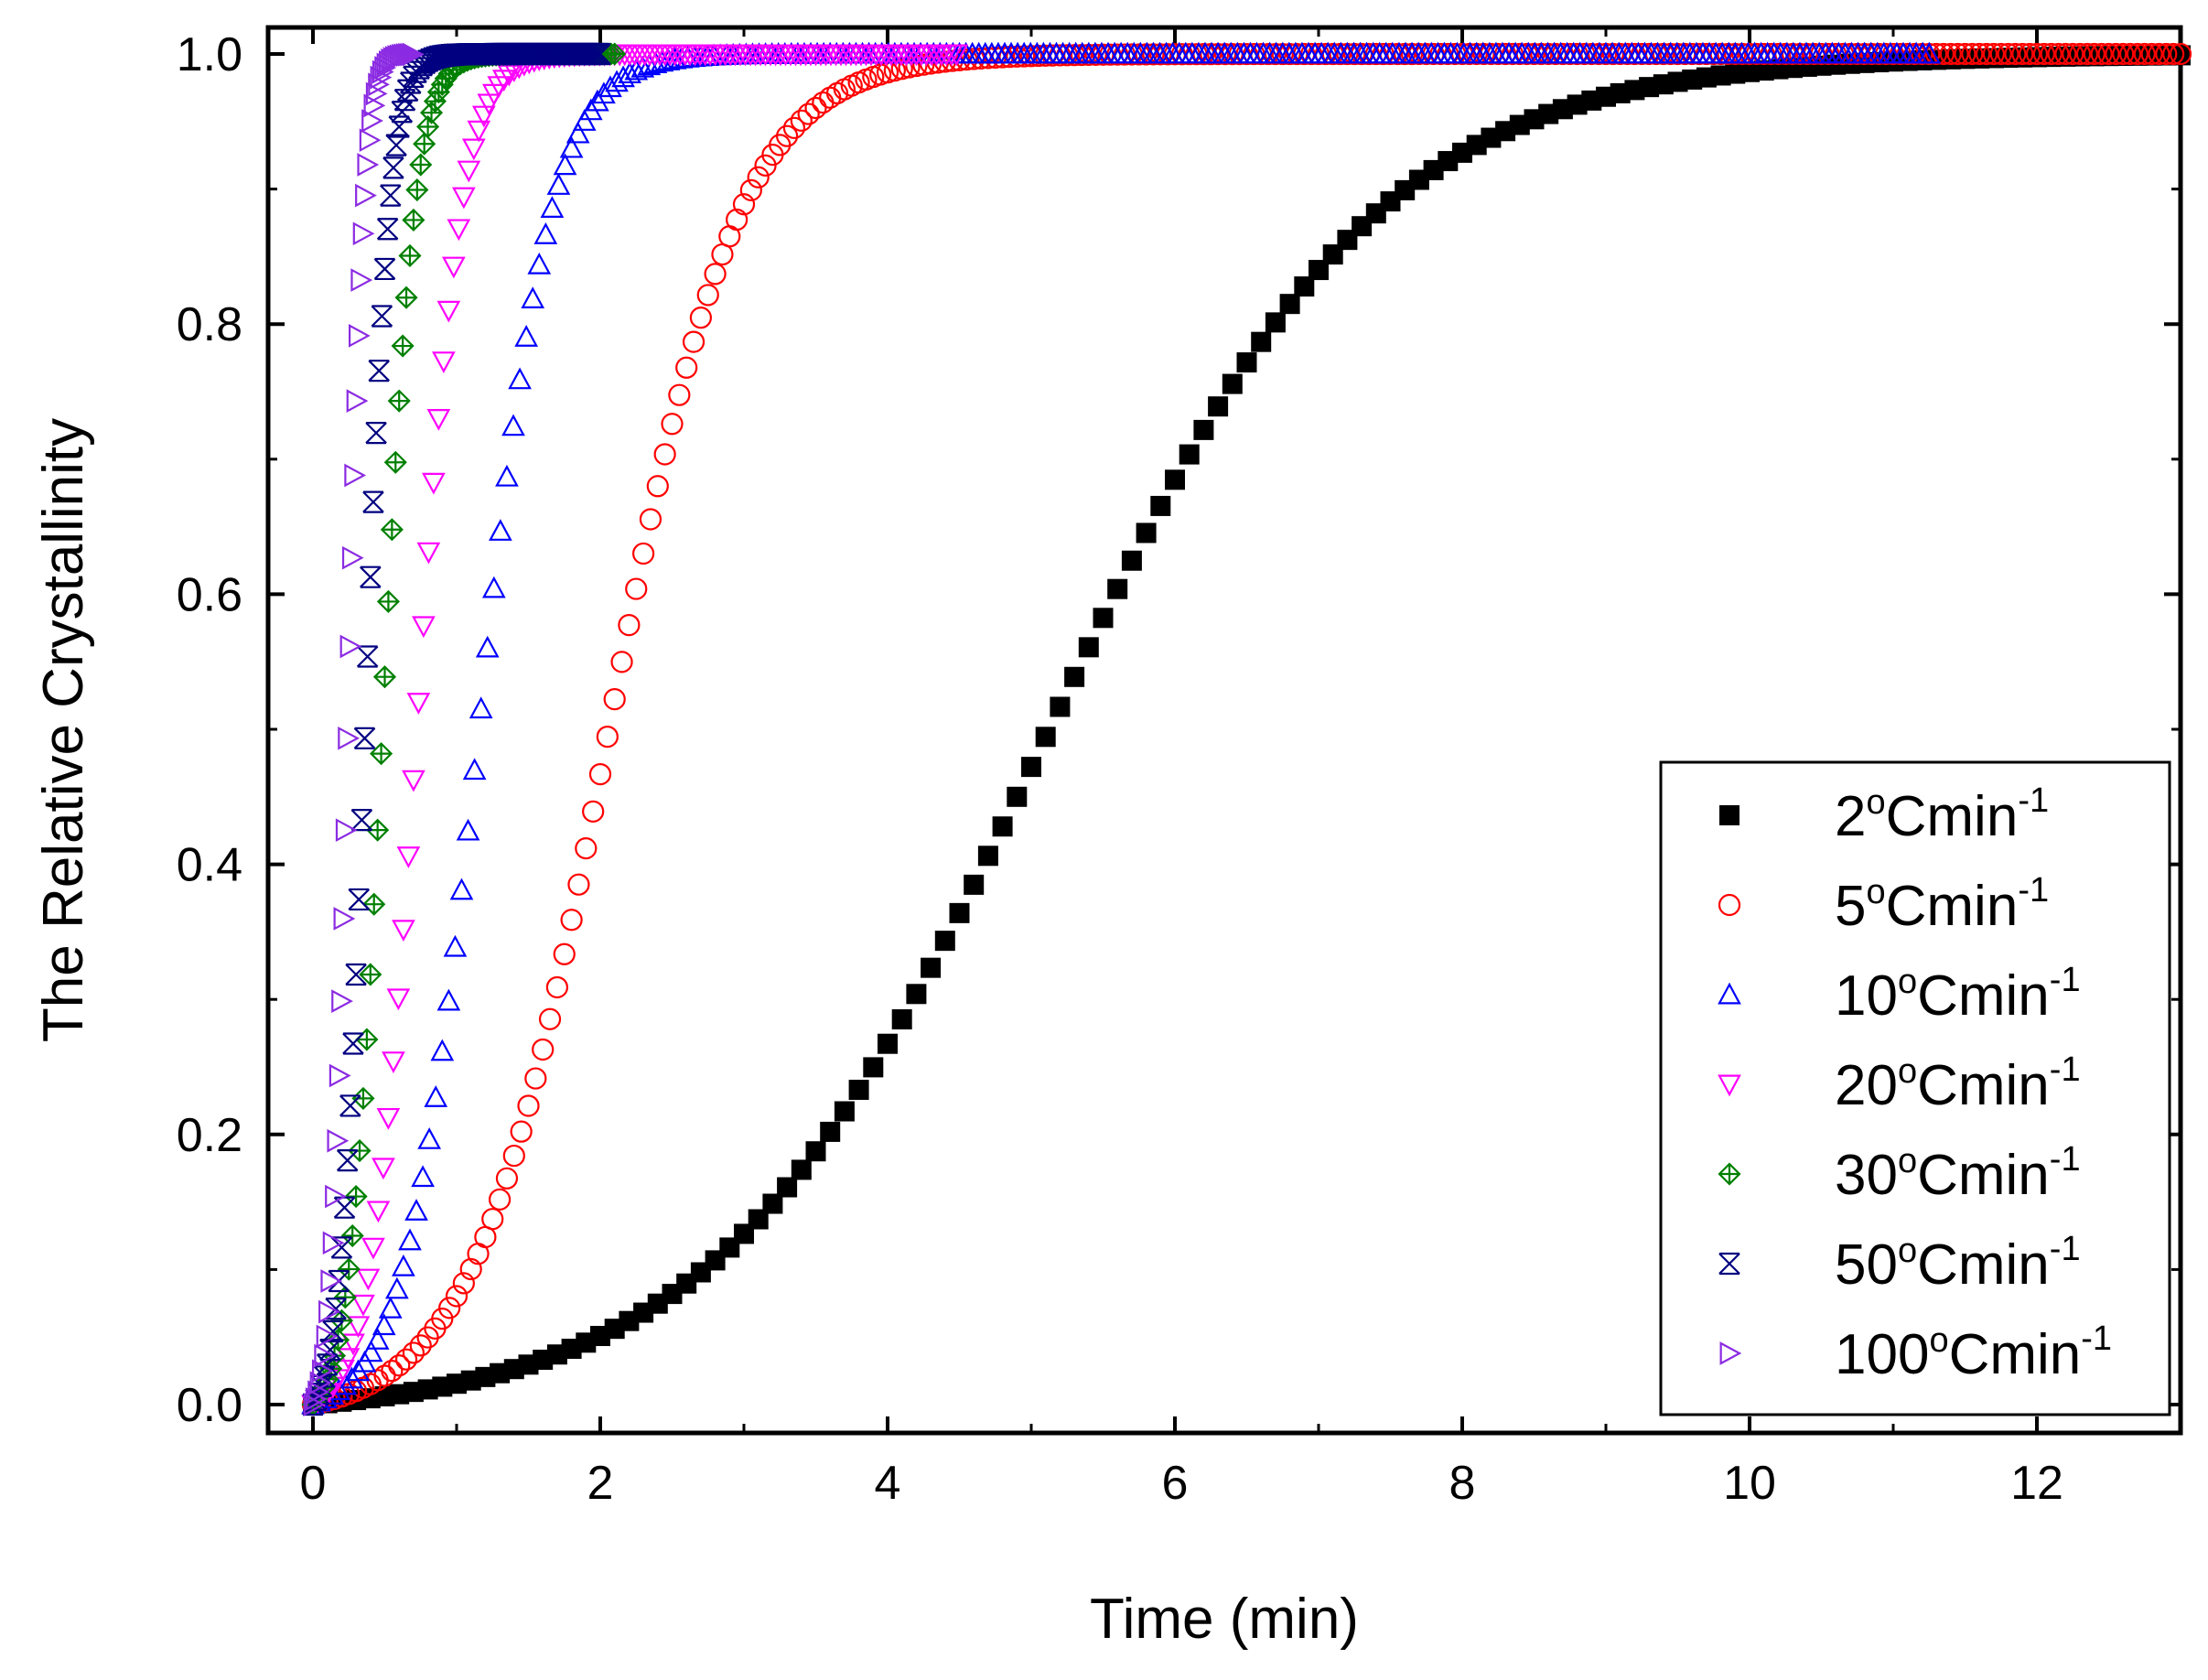 The width and height of the screenshot is (2208, 1680). Describe the element at coordinates (63, 730) in the screenshot. I see `y-axis-title: The Relative Crystallinity` at that location.